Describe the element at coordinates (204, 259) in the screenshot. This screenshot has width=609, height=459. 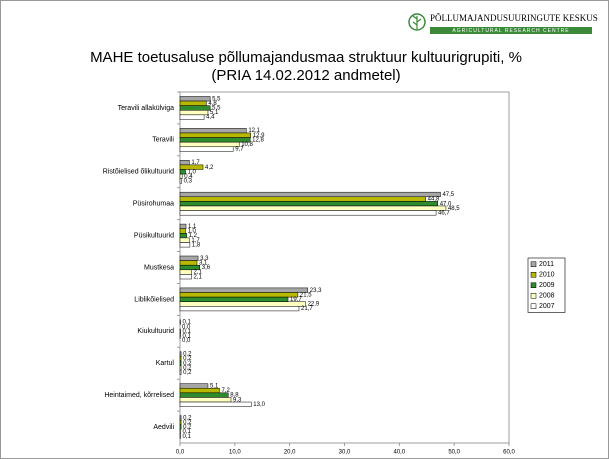
I see `value-label: 3,3` at that location.